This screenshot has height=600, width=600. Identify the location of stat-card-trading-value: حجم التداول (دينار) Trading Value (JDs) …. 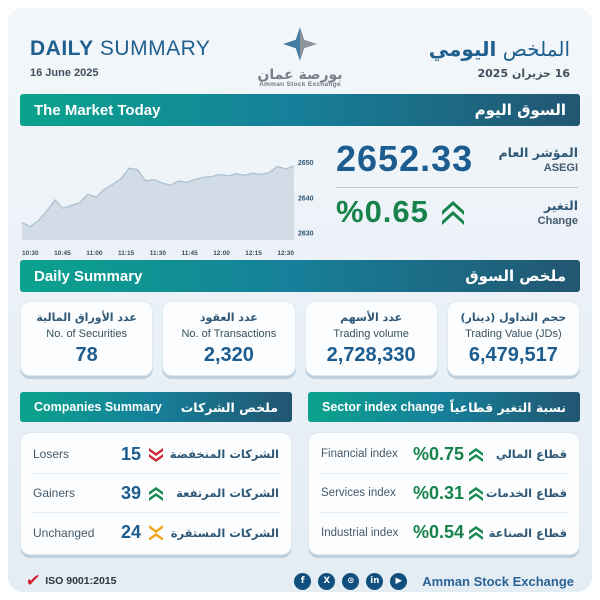
(513, 338).